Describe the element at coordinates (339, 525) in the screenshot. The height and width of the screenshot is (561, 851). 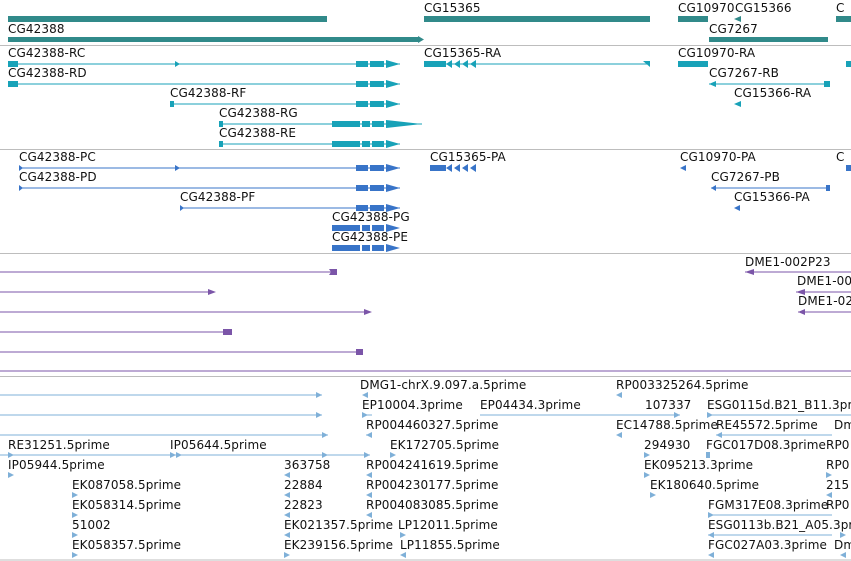
I see `est-label: EK021357.5prime` at that location.